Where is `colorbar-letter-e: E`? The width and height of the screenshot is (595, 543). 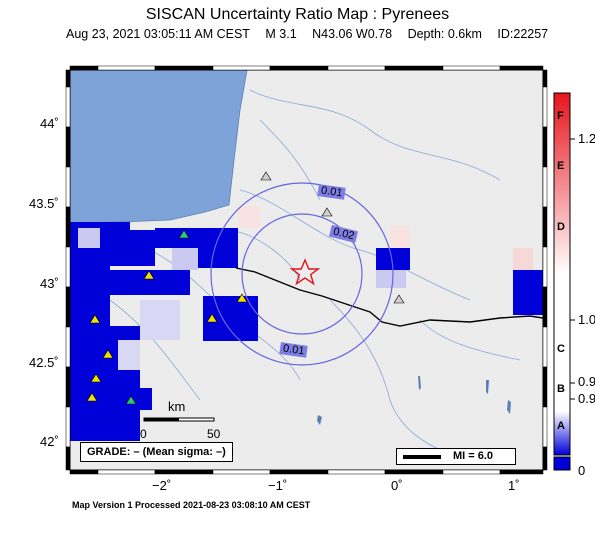
colorbar-letter-e: E is located at coordinates (561, 166).